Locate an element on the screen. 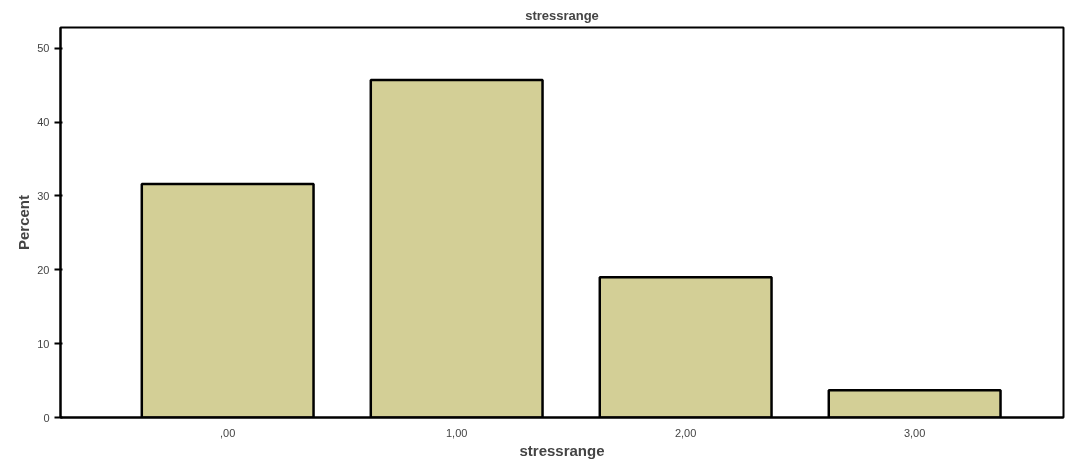  chart-title: stressrange is located at coordinates (562, 15).